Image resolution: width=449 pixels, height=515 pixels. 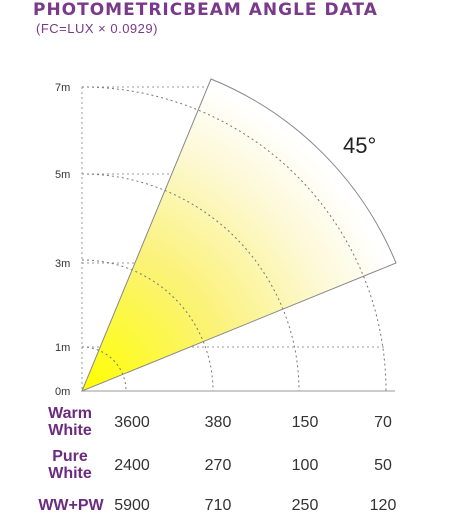 What do you see at coordinates (62, 88) in the screenshot?
I see `distance-label-7m: 7m` at bounding box center [62, 88].